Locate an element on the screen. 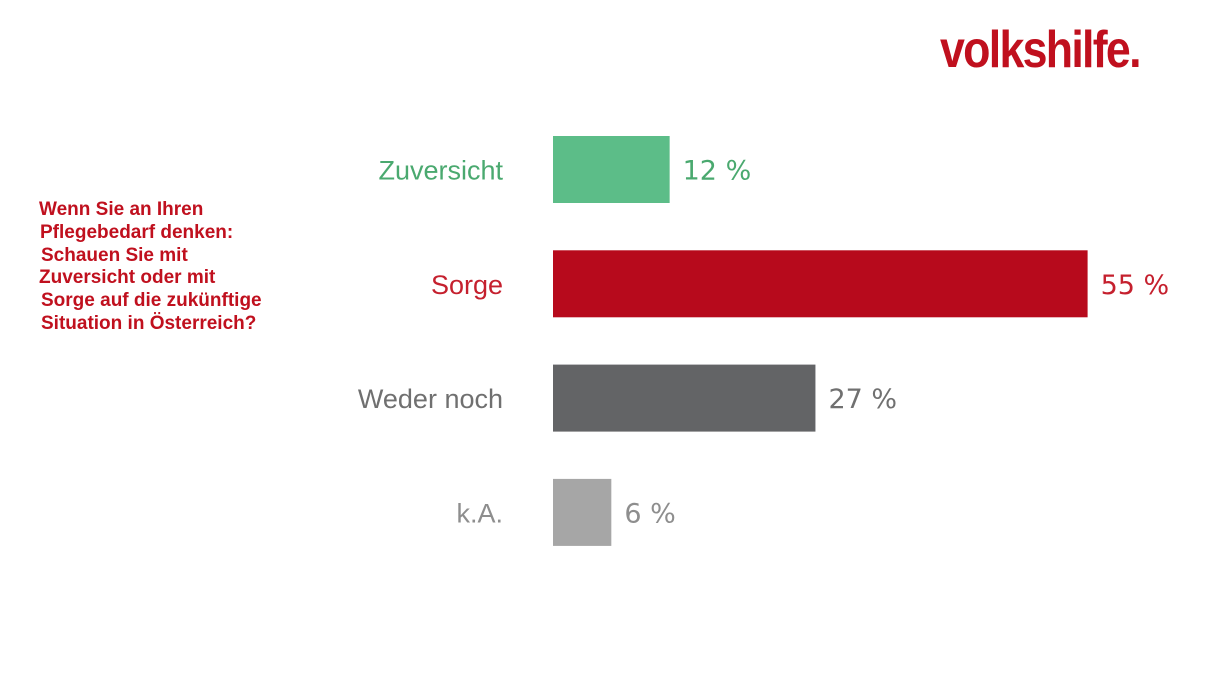  value-label: 55 % is located at coordinates (1135, 285).